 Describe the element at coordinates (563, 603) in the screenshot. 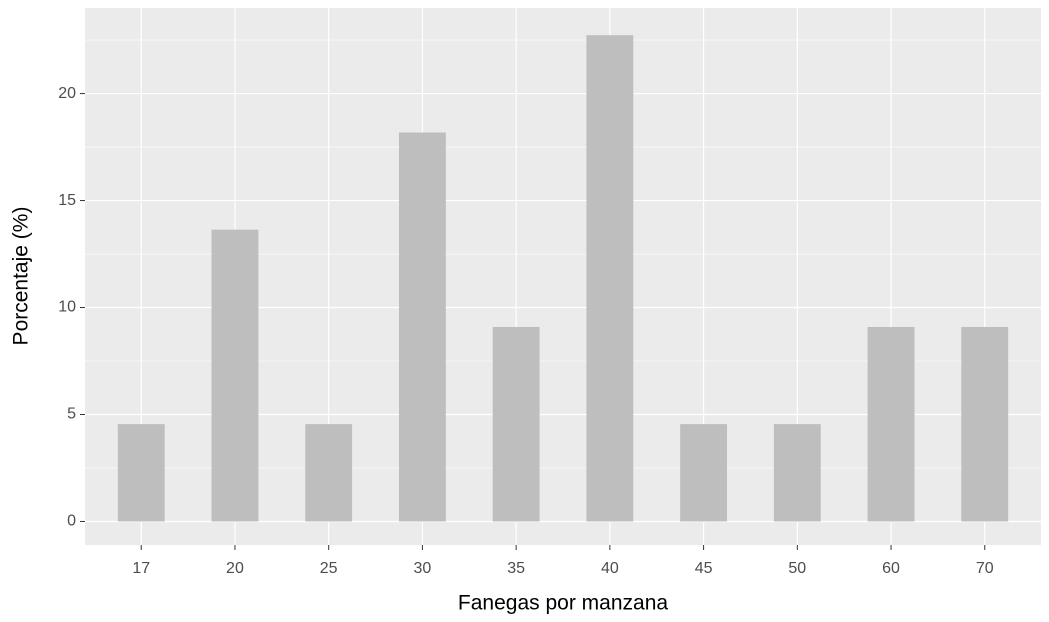

I see `x-axis-title: Fanegas por manzana` at that location.